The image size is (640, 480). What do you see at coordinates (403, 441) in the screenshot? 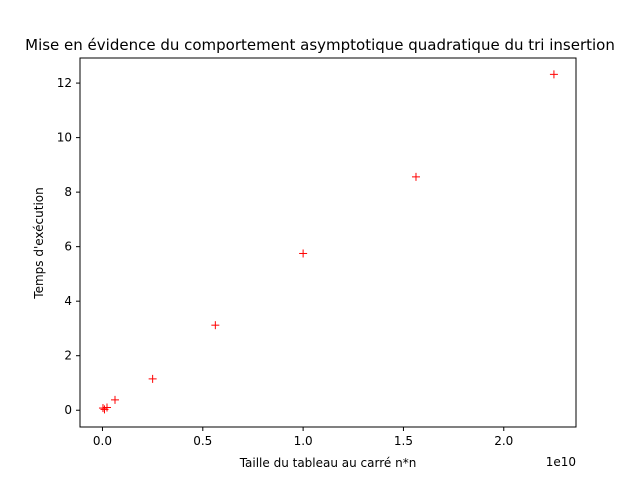
I see `x-tick-label: 1.5` at bounding box center [403, 441].